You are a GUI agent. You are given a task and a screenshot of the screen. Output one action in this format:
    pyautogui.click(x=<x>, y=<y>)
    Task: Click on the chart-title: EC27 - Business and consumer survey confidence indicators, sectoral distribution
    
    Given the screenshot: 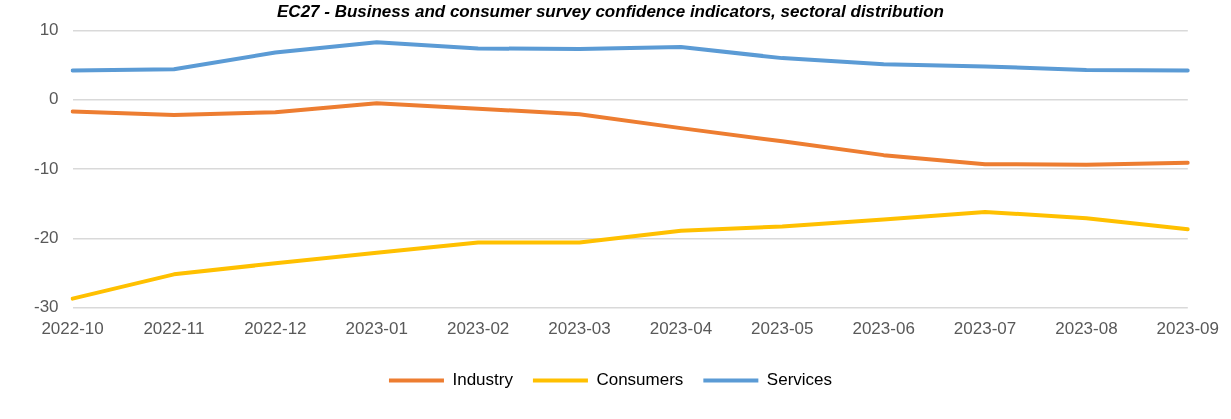 What is the action you would take?
    pyautogui.click(x=610, y=11)
    